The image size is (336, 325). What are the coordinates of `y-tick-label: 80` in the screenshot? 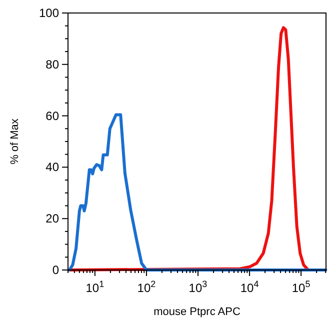 It's located at (53, 64).